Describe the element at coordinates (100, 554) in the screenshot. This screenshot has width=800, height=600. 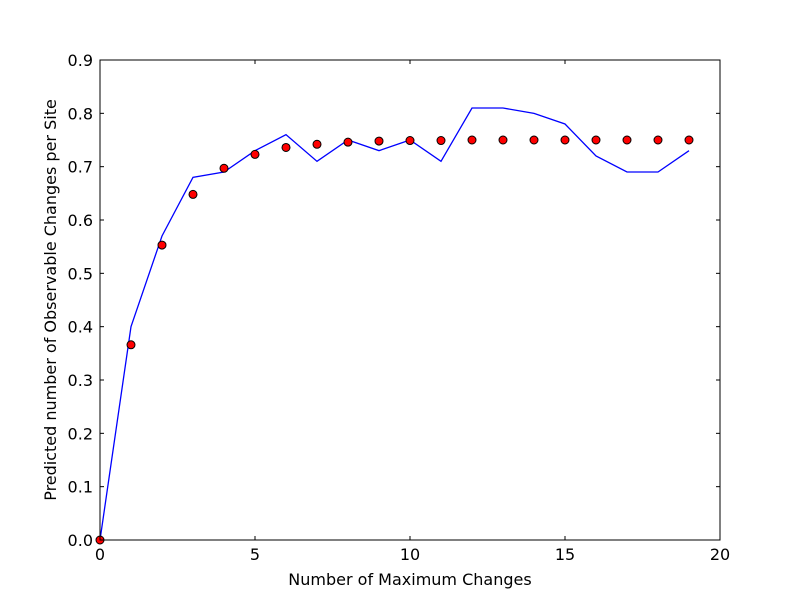
I see `x-tick-label: 0` at that location.